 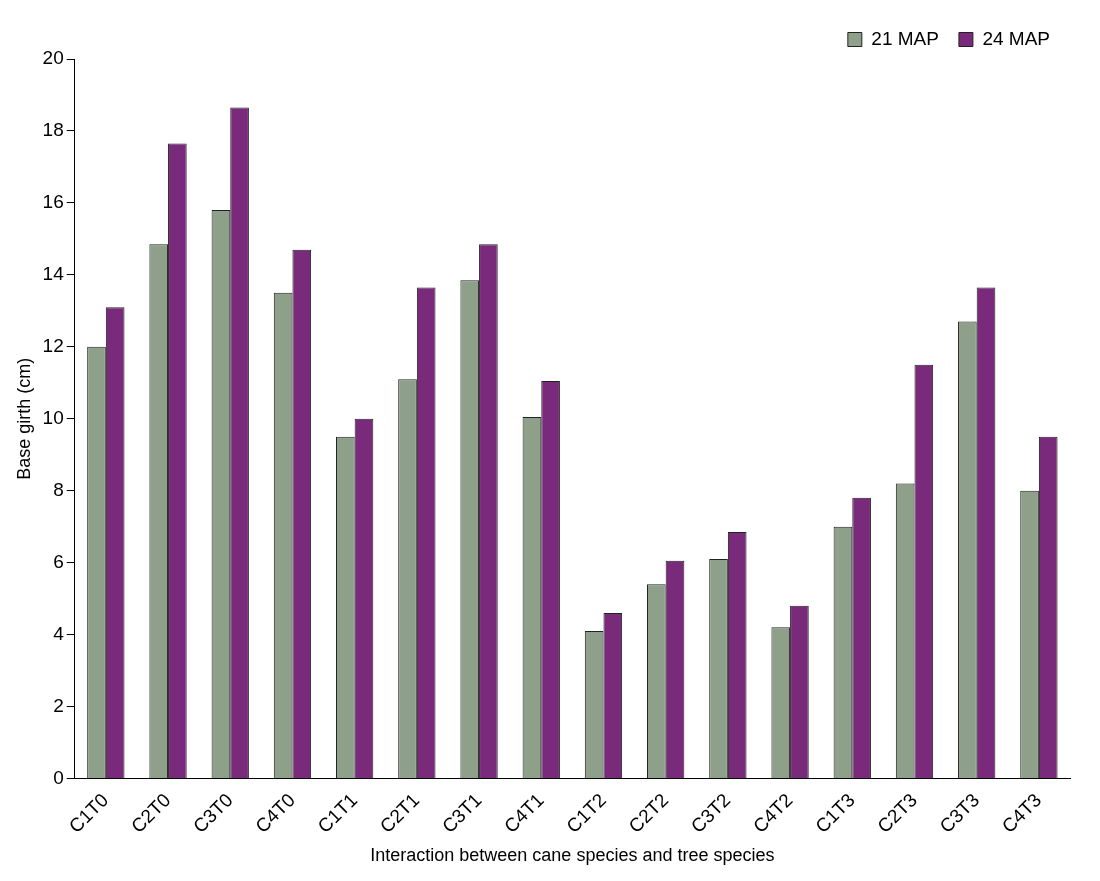 What do you see at coordinates (53, 274) in the screenshot?
I see `y-tick-label: 14` at bounding box center [53, 274].